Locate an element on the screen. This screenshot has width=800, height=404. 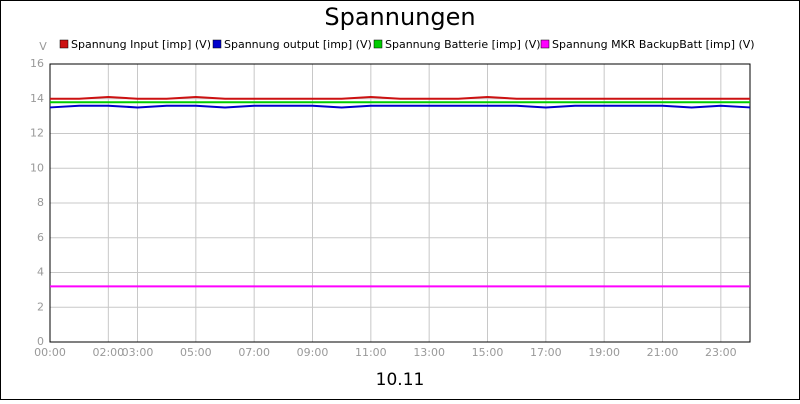
y-tick-label: 10 is located at coordinates (37, 167).